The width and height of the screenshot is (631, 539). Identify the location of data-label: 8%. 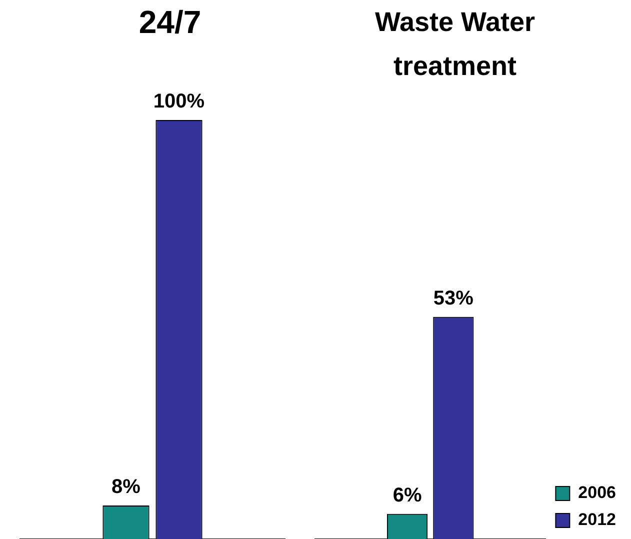
(126, 487).